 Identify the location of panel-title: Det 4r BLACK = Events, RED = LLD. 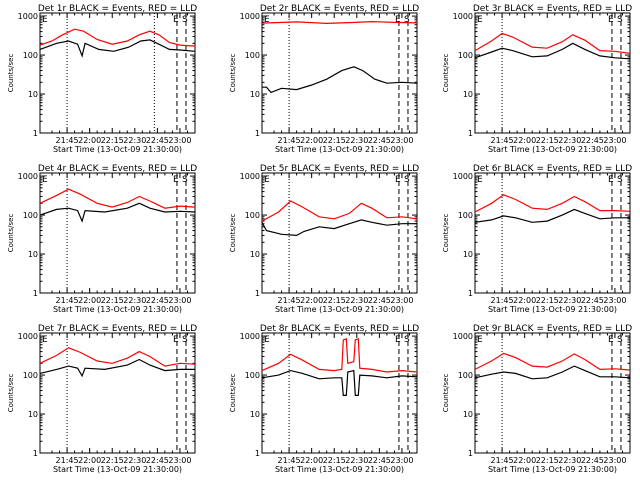
(117, 169).